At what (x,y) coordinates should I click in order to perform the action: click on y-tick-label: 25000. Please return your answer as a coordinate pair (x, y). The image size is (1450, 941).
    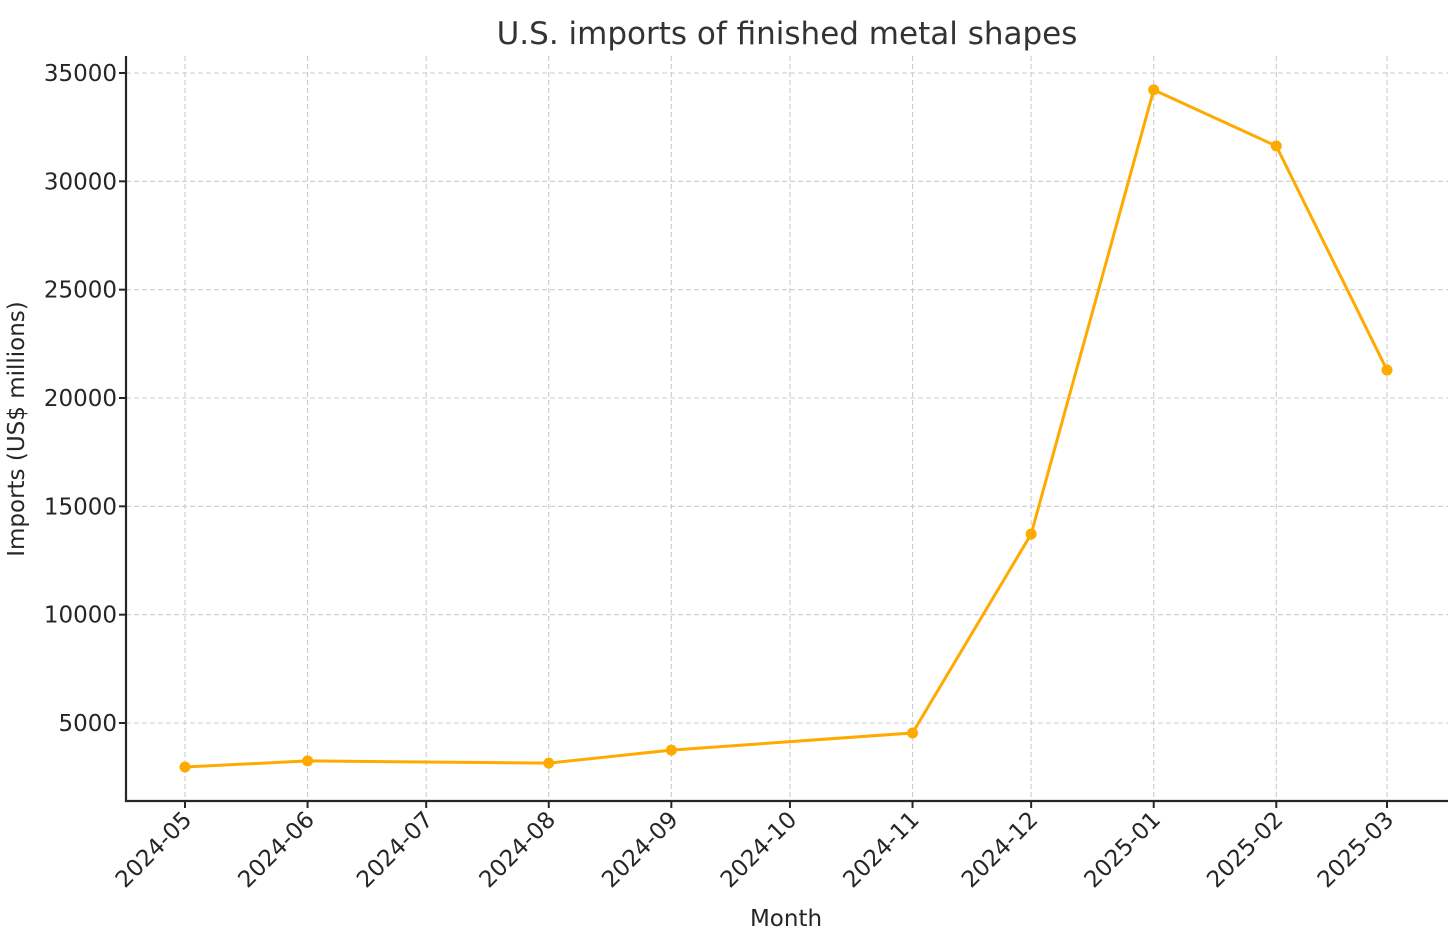
    Looking at the image, I should click on (80, 291).